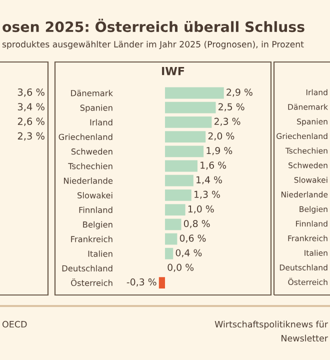  I want to click on y-tick-label: Tschechien, so click(90, 166).